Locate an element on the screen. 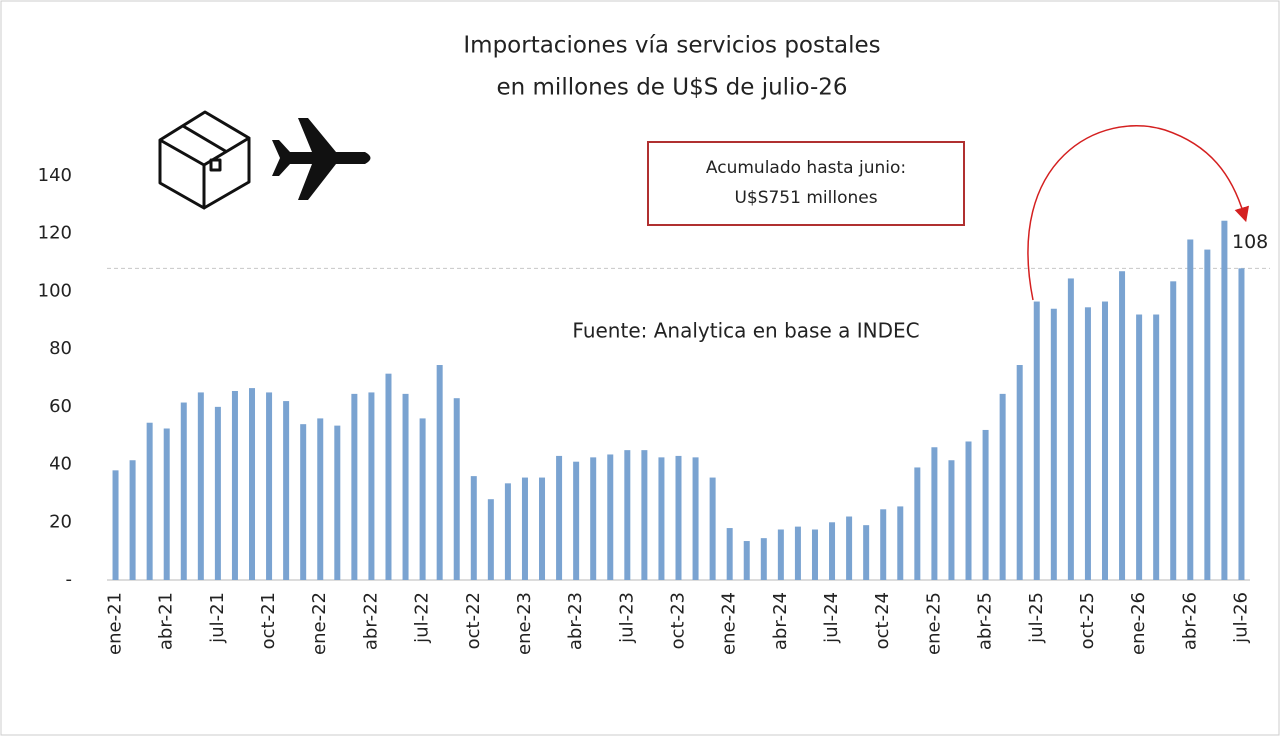  y-tick-label: 140 is located at coordinates (55, 175).